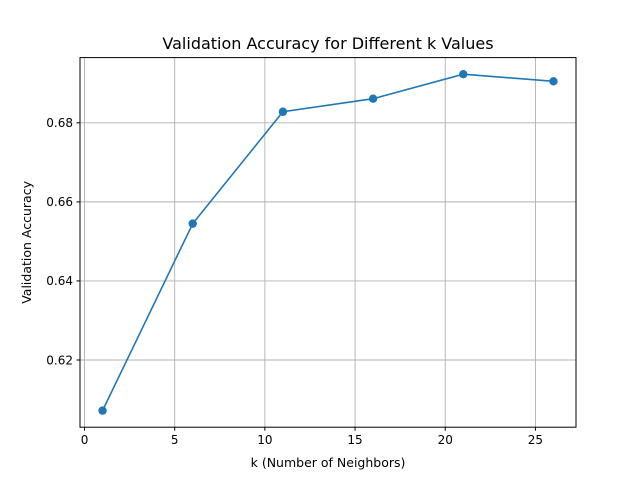 The width and height of the screenshot is (640, 480). I want to click on y-tick-label: 0.66, so click(59, 202).